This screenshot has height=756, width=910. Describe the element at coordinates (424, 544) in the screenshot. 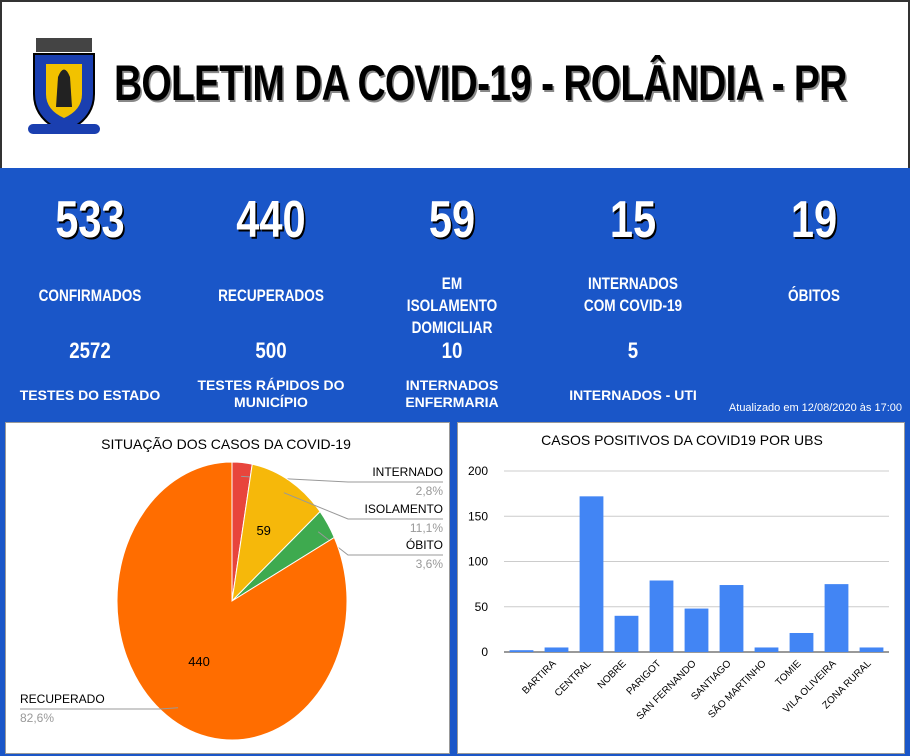

I see `legend-label: ÓBITO` at that location.